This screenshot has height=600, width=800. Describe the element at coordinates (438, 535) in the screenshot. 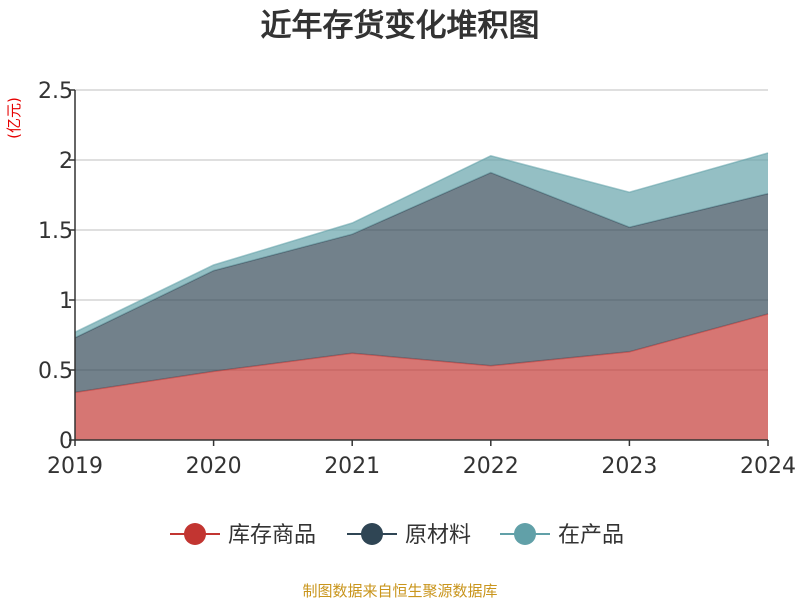

I see `legend-label: 原材料` at that location.